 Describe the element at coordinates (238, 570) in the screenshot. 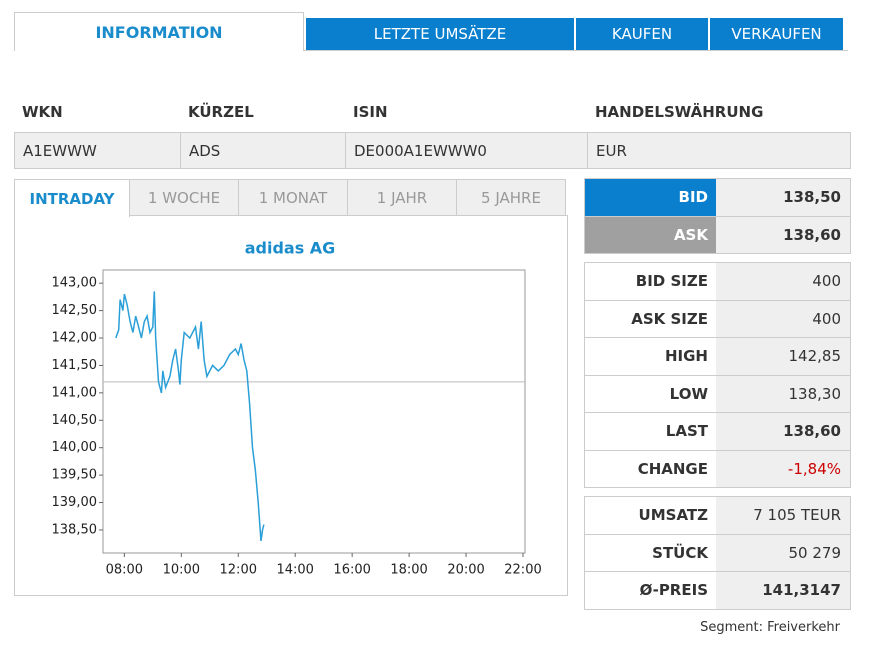

I see `x-tick-label: 12:00` at that location.